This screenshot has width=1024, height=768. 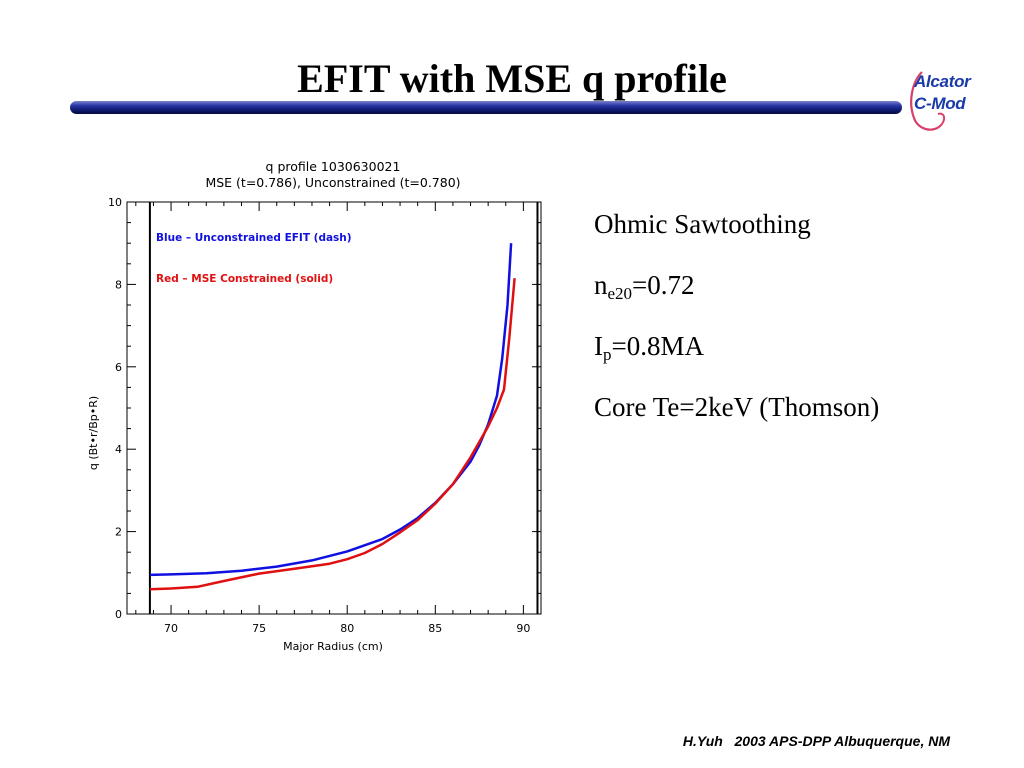 I want to click on x-axis-label: Major Radius (cm), so click(x=333, y=646).